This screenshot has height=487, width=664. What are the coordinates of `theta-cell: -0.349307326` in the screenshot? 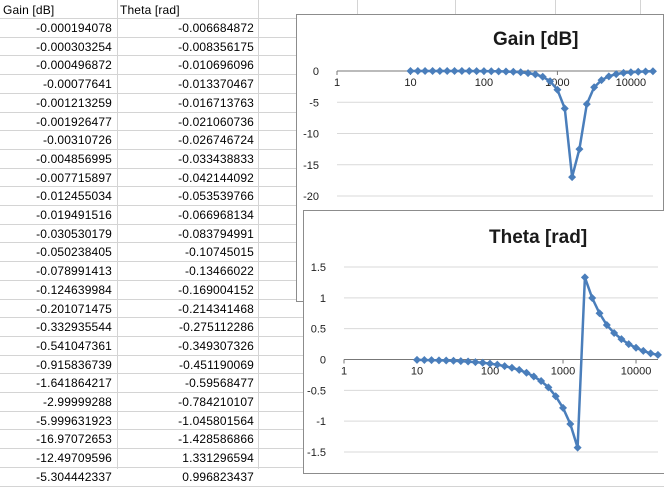 It's located at (216, 345).